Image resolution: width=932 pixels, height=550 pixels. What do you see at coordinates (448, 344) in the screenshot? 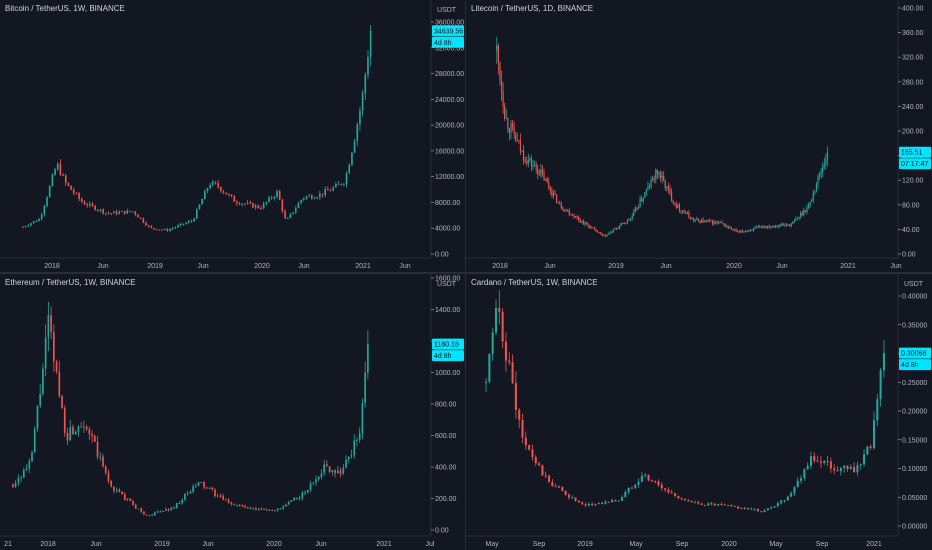
I see `current-price-box` at bounding box center [448, 344].